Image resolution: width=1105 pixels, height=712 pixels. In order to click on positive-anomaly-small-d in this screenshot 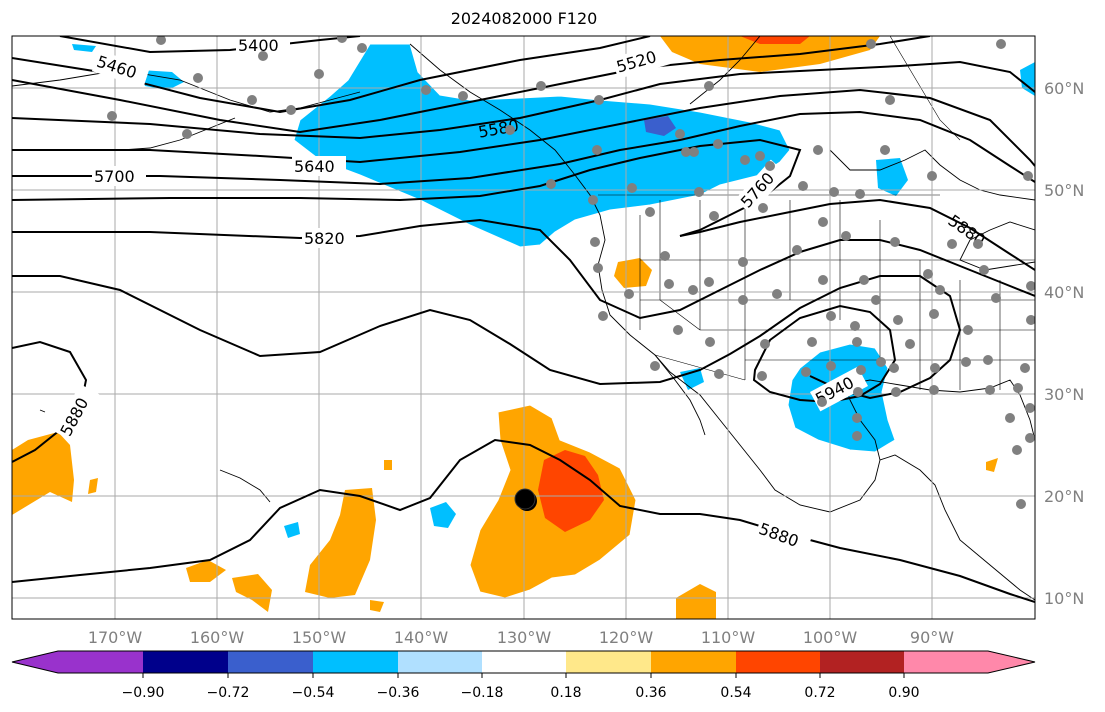, I will do `click(388, 465)`.